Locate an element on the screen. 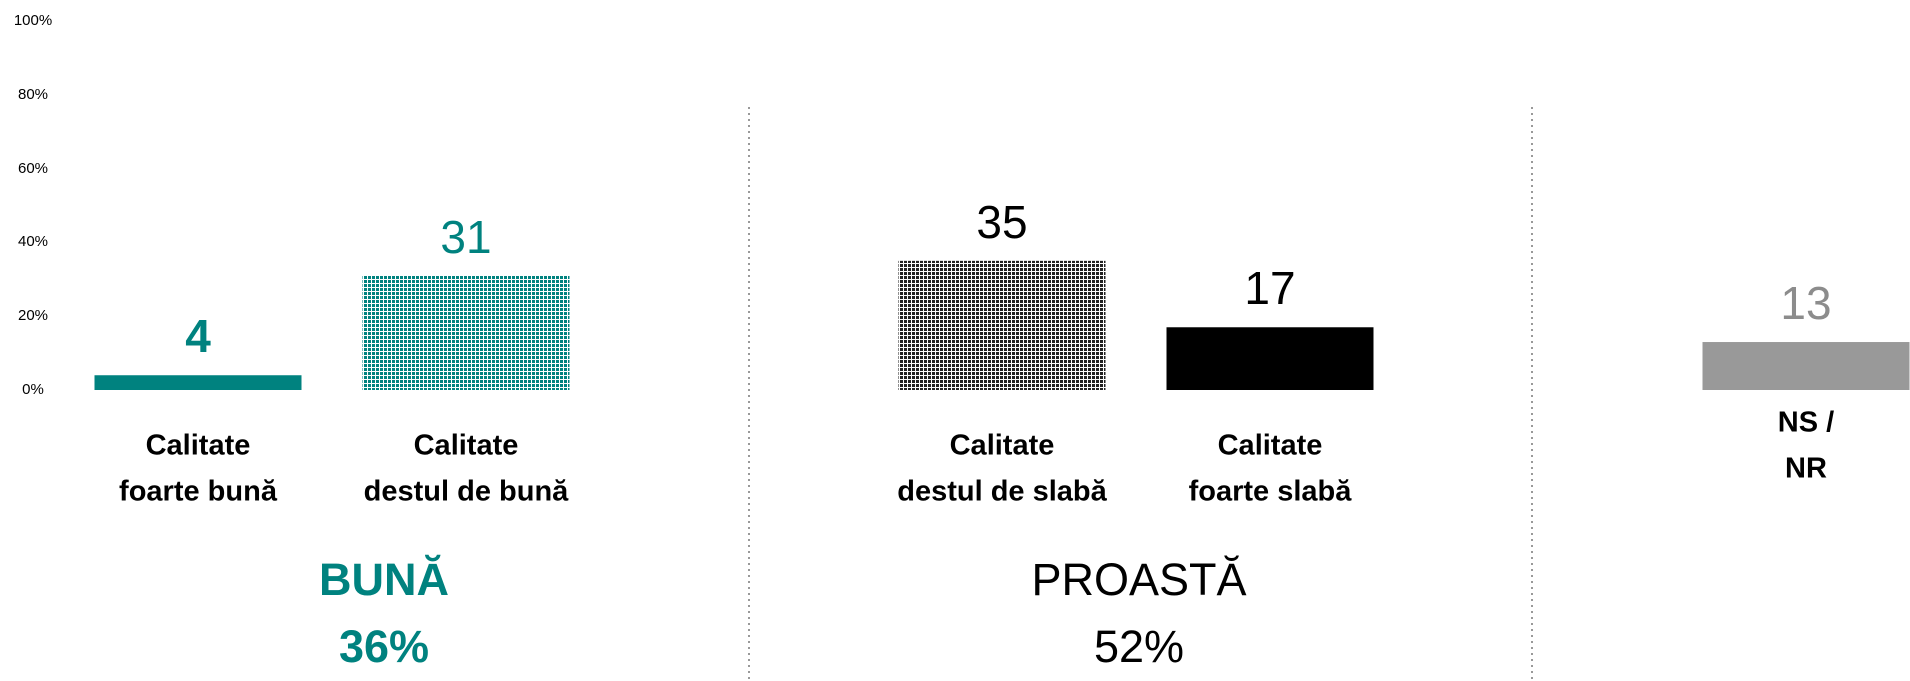 This screenshot has height=681, width=1910. value-label: 4 is located at coordinates (198, 336).